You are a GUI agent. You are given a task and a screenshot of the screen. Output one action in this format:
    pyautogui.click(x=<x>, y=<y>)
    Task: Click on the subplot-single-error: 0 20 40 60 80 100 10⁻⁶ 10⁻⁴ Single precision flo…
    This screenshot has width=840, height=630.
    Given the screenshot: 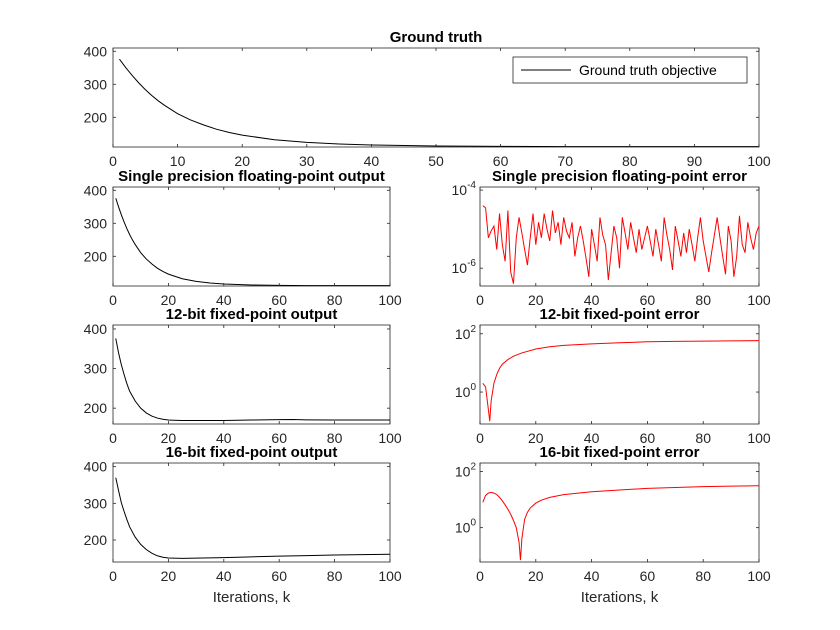 What is the action you would take?
    pyautogui.click(x=611, y=238)
    